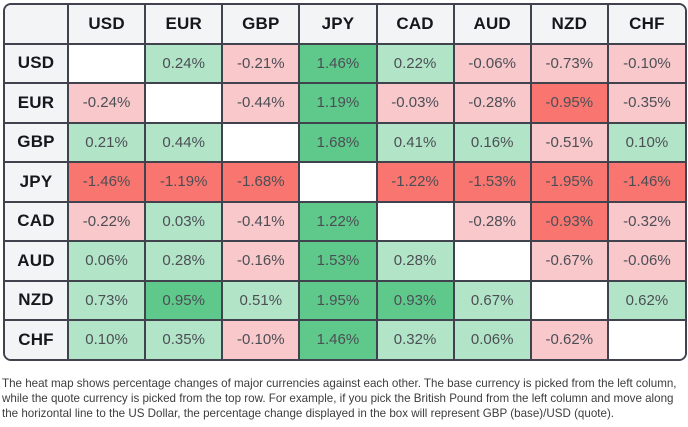 The height and width of the screenshot is (427, 688). What do you see at coordinates (569, 142) in the screenshot?
I see `heatmap-cell-gbp-nzd: -0.51%` at bounding box center [569, 142].